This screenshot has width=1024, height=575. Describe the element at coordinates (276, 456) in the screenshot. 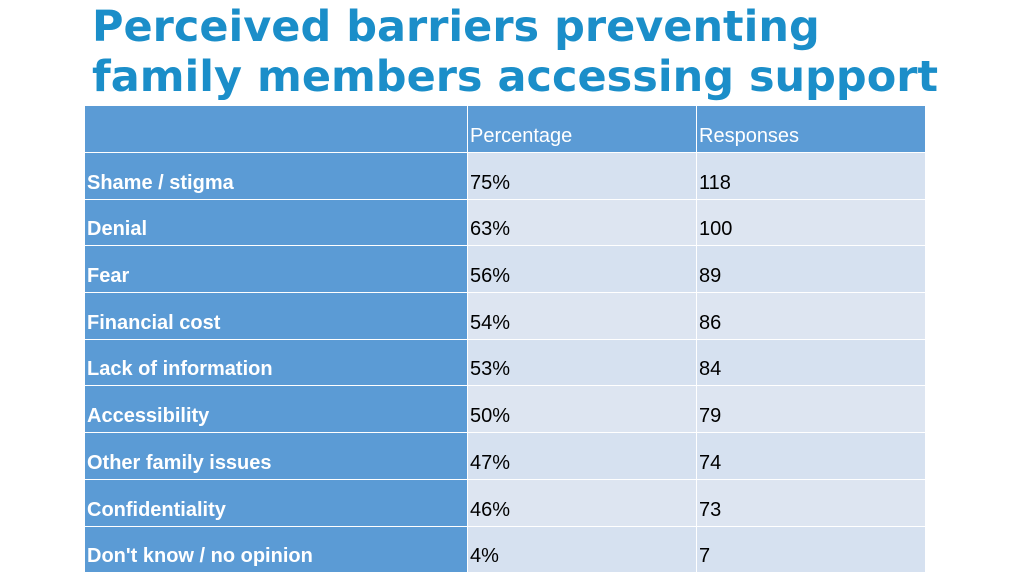

I see `row-label: Other family issues` at that location.